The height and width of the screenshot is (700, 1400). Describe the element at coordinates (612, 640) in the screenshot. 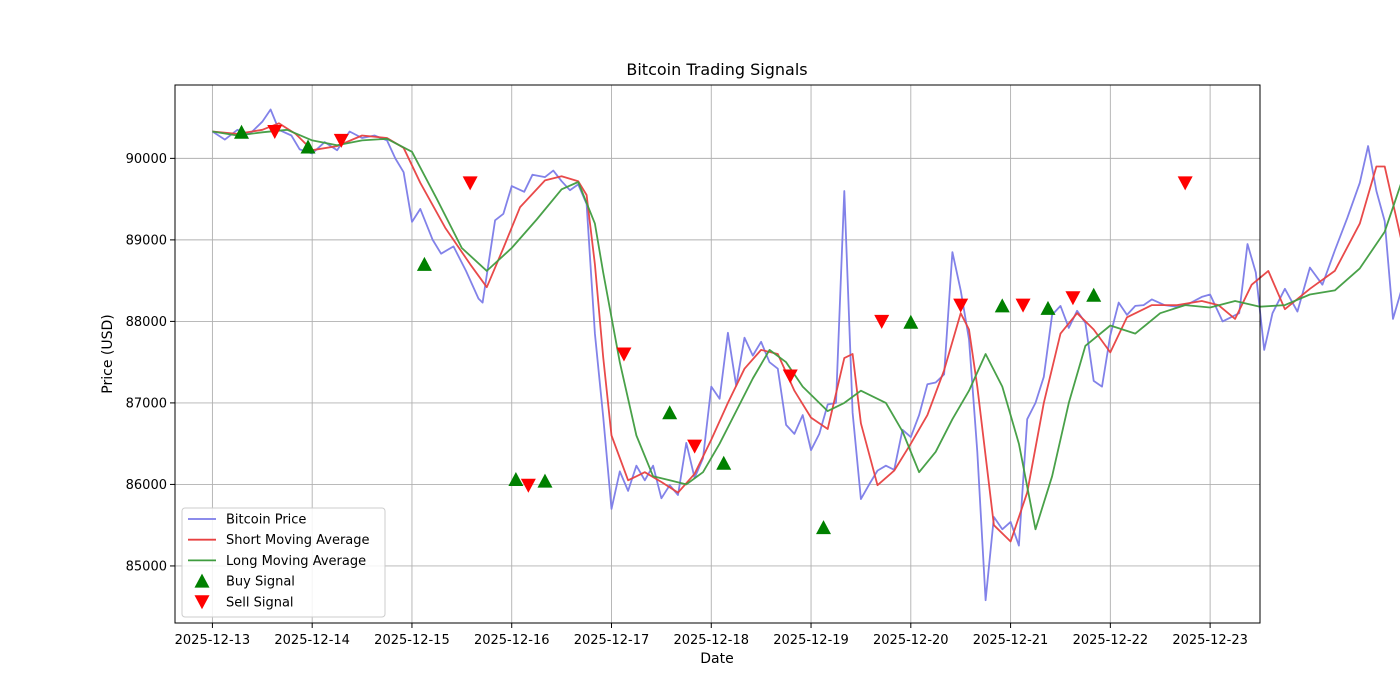

I see `x-tick-label: 2025-12-17` at that location.